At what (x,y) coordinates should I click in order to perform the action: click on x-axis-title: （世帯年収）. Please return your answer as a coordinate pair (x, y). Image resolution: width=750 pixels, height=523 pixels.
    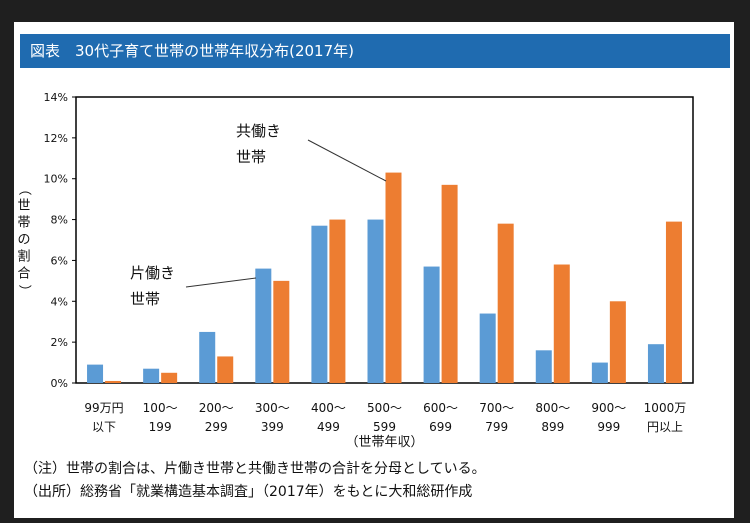
    Looking at the image, I should click on (384, 442).